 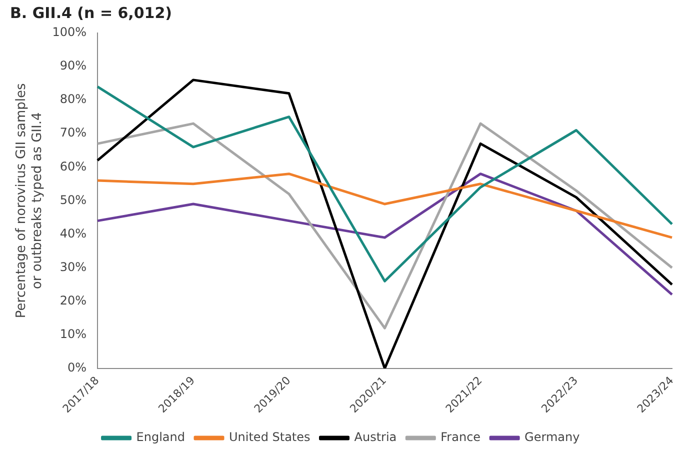 What do you see at coordinates (73, 233) in the screenshot?
I see `y-tick-label: 40%` at bounding box center [73, 233].